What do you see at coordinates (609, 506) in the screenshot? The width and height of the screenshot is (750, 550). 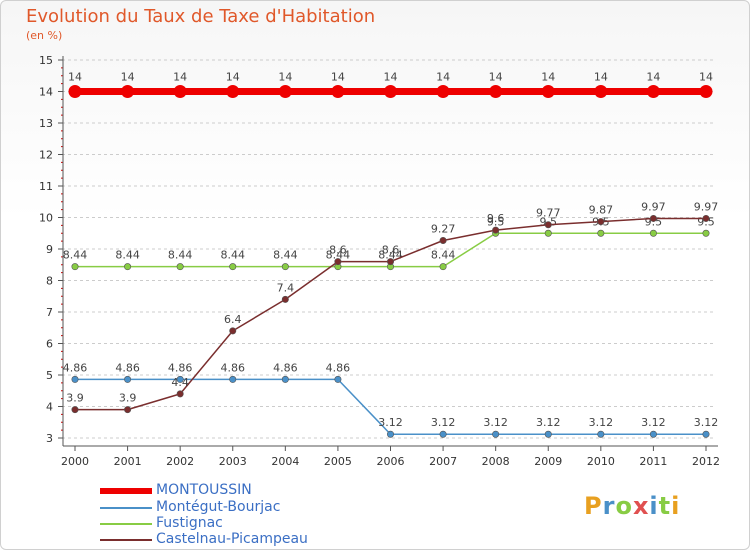 I see `logo-letter: r` at bounding box center [609, 506].